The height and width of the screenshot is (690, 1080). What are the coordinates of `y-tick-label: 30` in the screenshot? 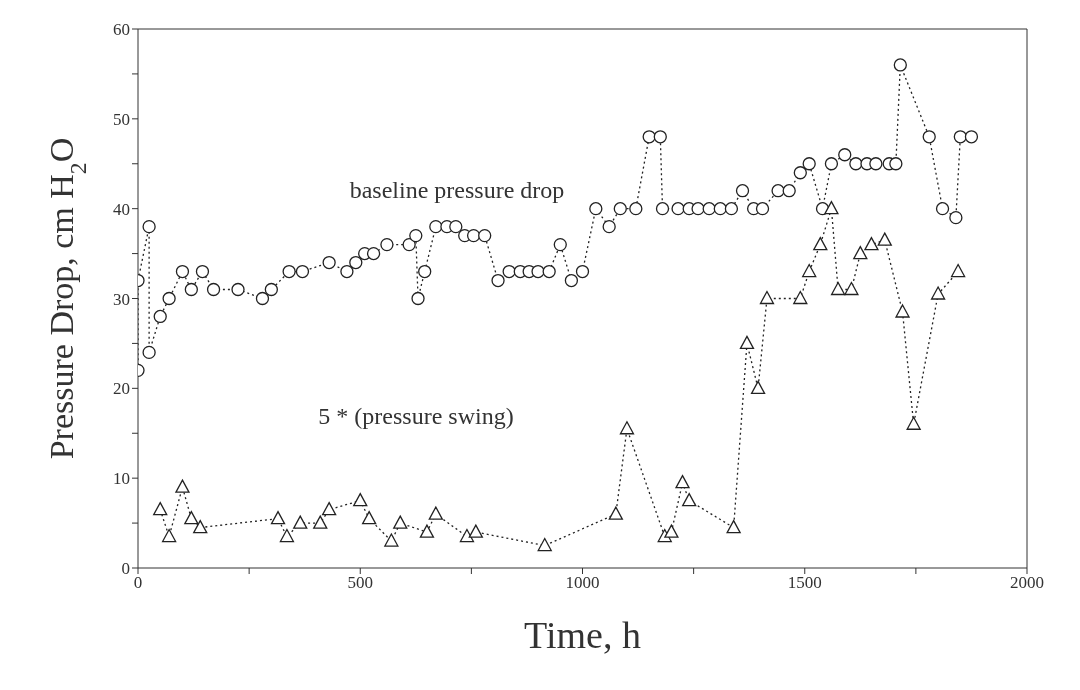 It's located at (121, 299).